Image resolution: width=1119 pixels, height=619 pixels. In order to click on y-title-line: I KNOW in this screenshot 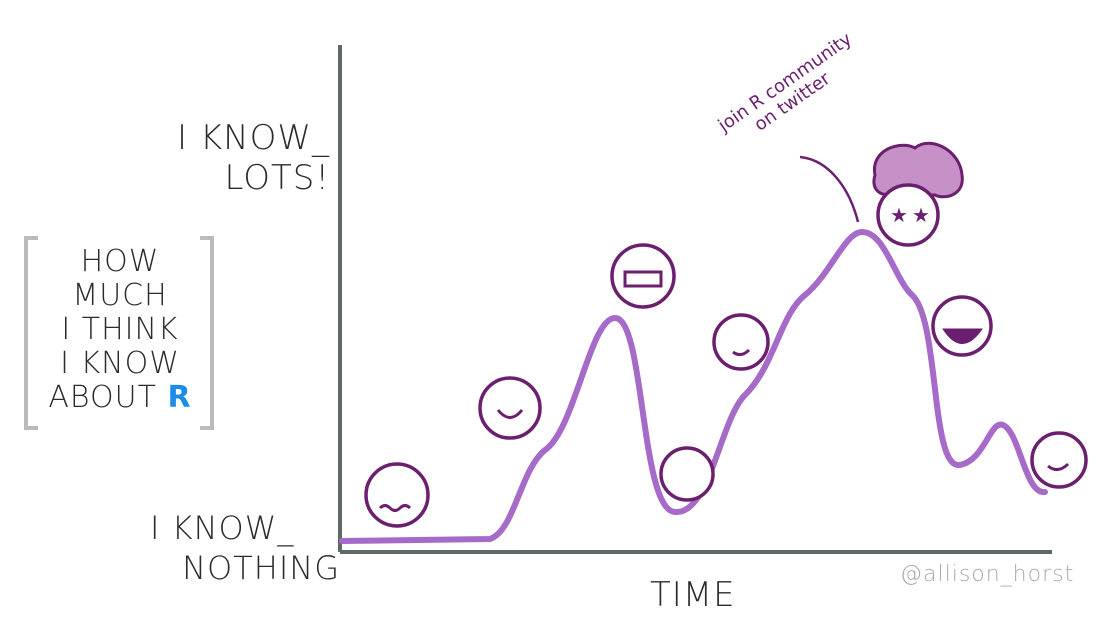, I will do `click(120, 363)`.